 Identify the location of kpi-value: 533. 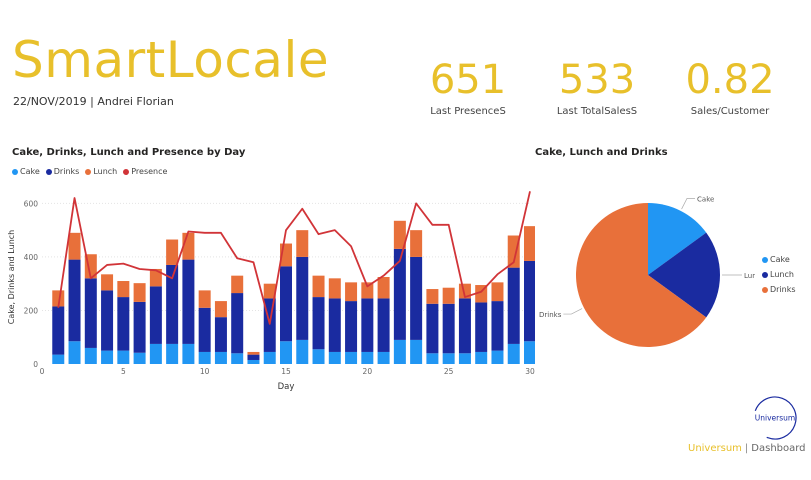
(597, 80).